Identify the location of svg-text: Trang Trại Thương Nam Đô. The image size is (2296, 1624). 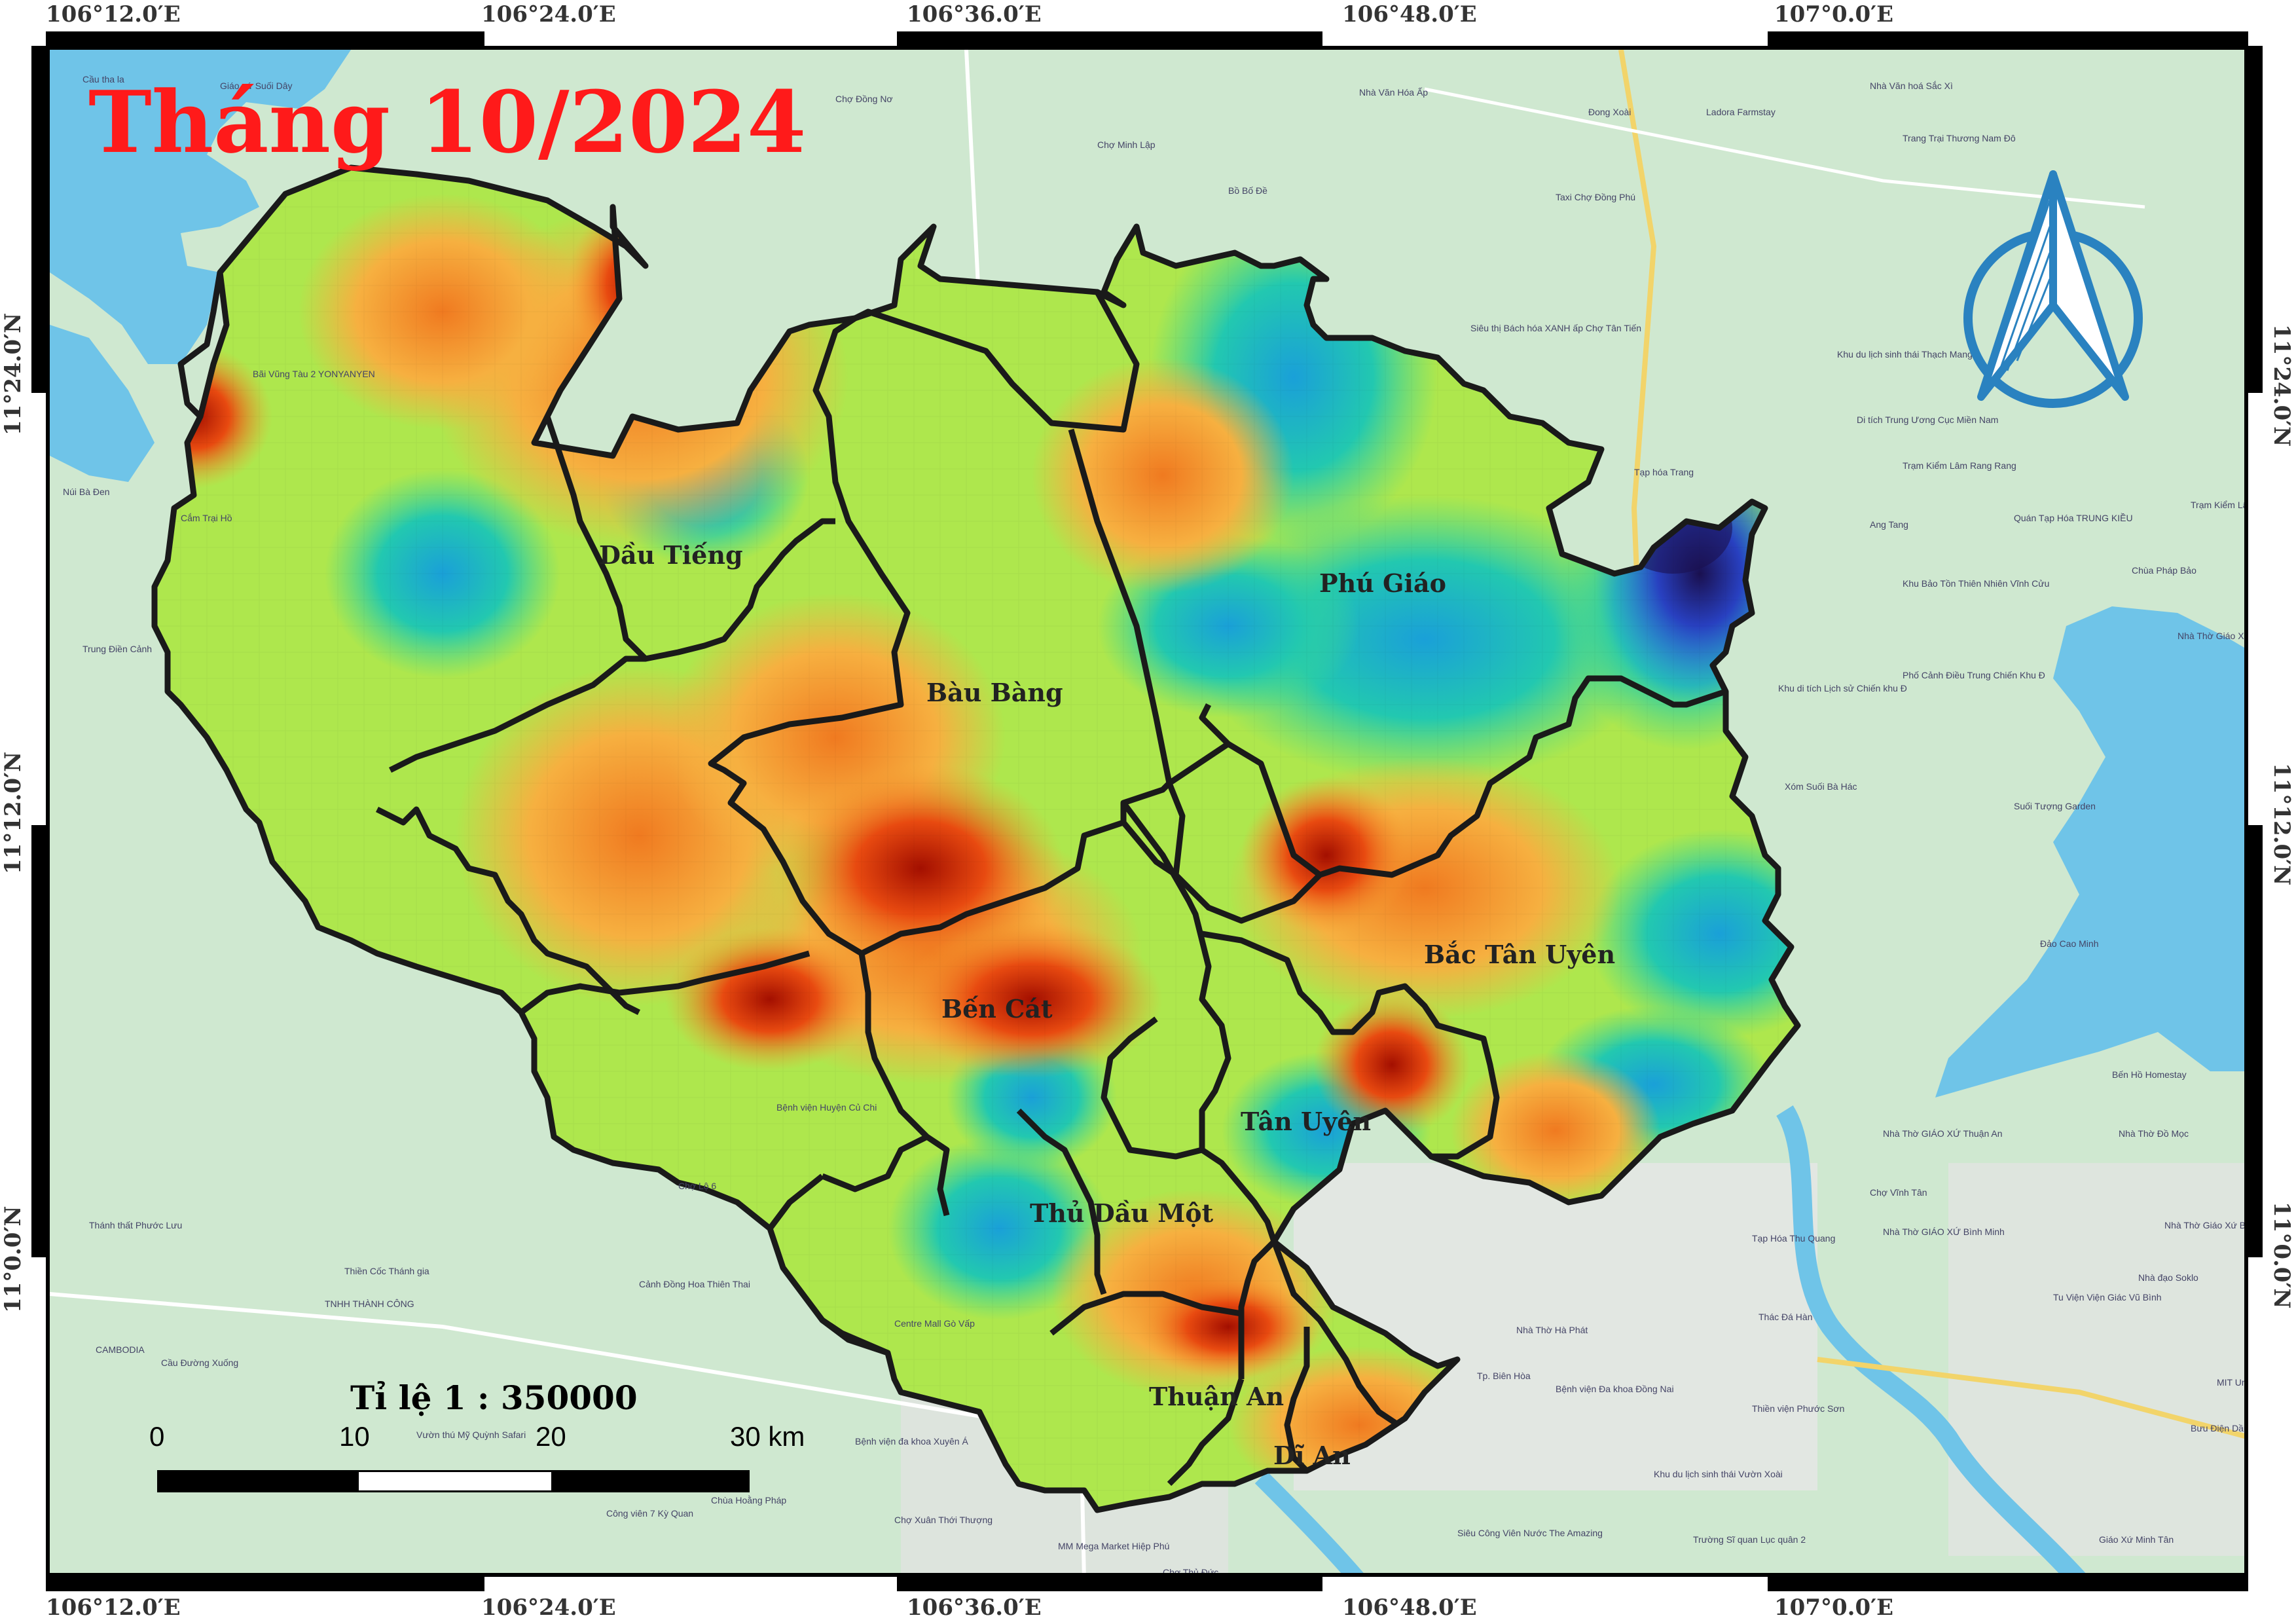
(1959, 138).